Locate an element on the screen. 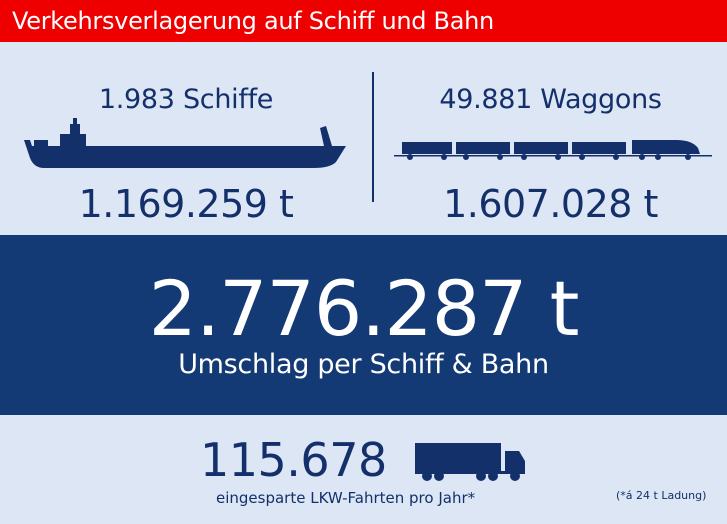 The width and height of the screenshot is (727, 524). ship-icon is located at coordinates (185, 143).